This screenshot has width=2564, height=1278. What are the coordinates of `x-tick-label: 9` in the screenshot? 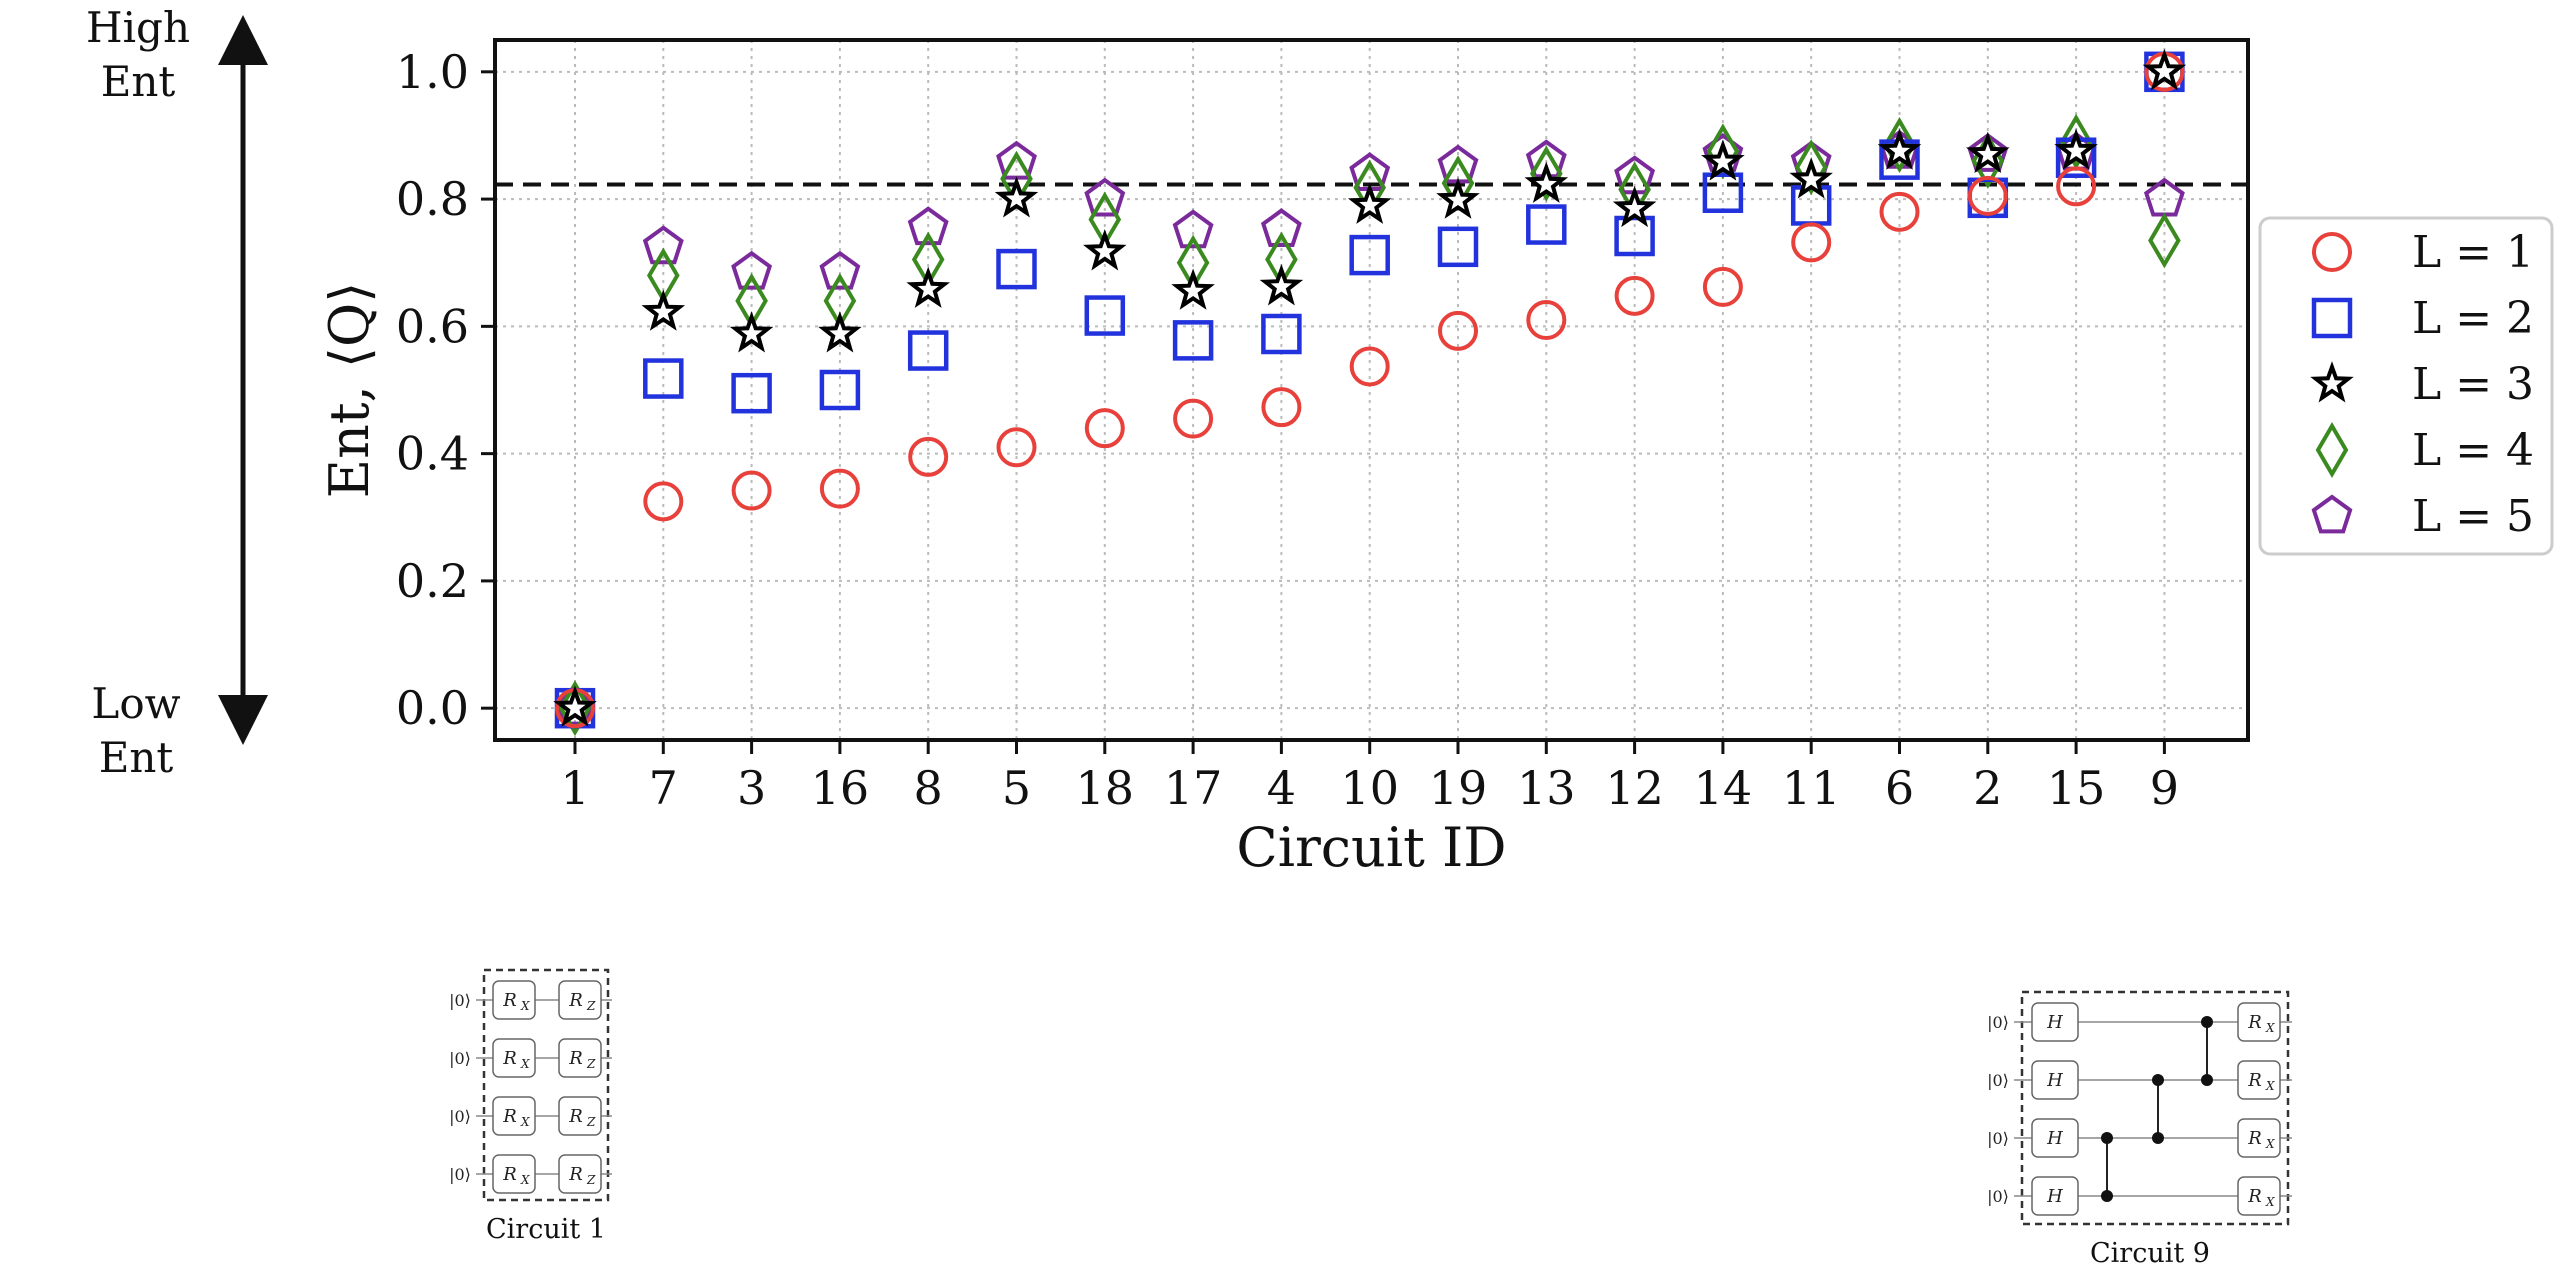 It's located at (2164, 788).